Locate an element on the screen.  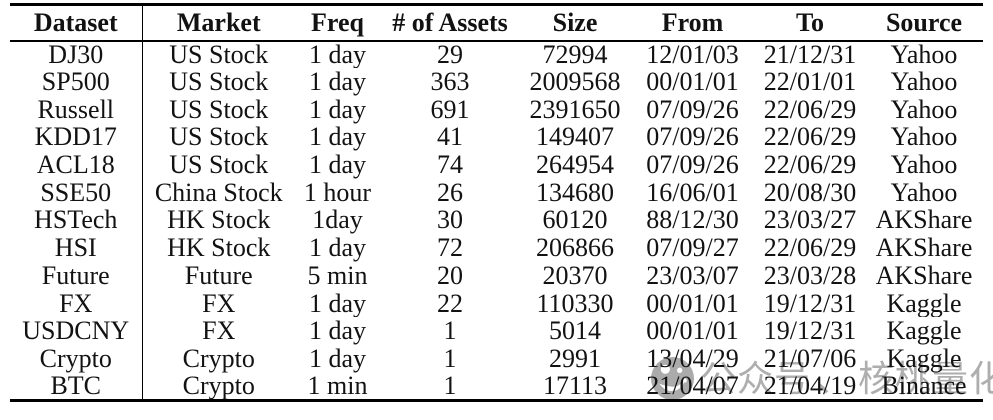
table-cell: China Stock is located at coordinates (218, 192).